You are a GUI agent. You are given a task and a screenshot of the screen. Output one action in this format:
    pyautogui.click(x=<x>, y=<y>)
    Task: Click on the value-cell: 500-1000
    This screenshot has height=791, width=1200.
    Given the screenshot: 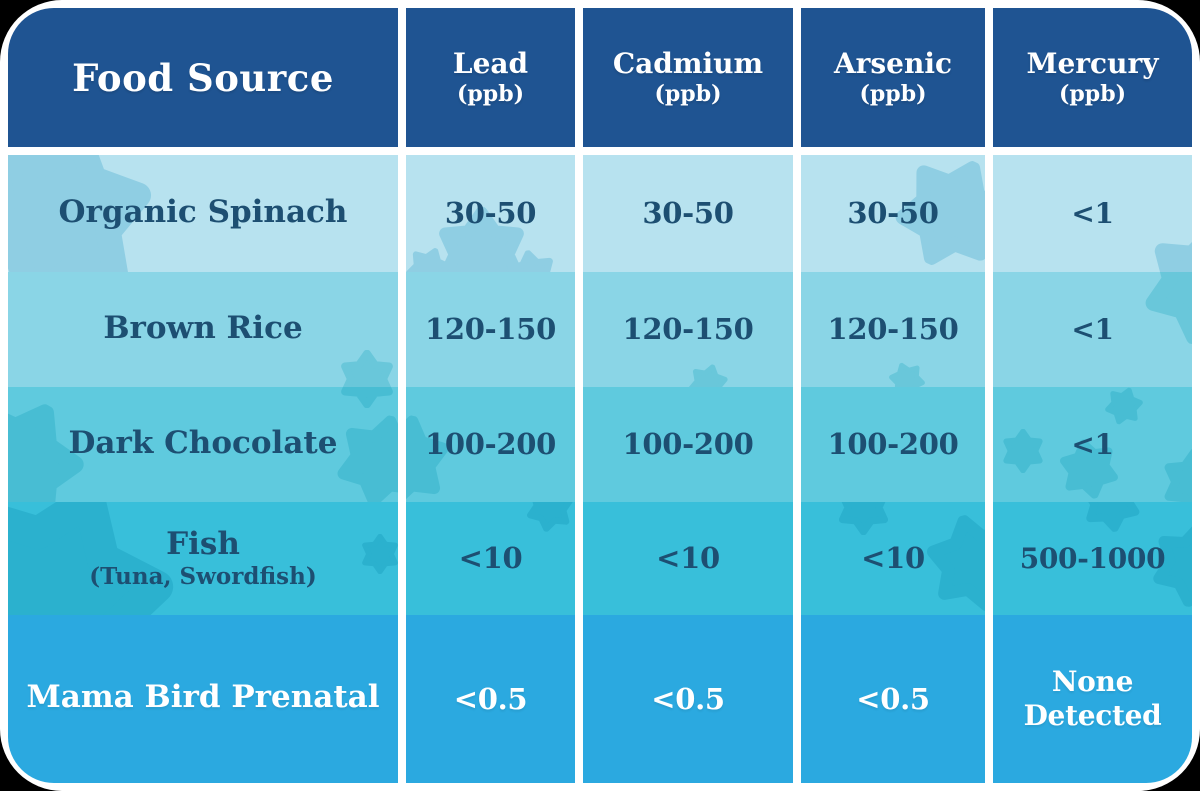 What is the action you would take?
    pyautogui.click(x=1092, y=558)
    